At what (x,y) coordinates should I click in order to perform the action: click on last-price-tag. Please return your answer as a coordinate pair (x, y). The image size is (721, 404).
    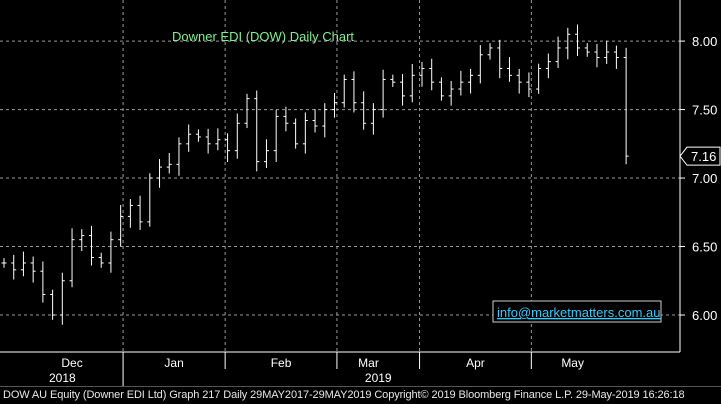
    Looking at the image, I should click on (700, 156).